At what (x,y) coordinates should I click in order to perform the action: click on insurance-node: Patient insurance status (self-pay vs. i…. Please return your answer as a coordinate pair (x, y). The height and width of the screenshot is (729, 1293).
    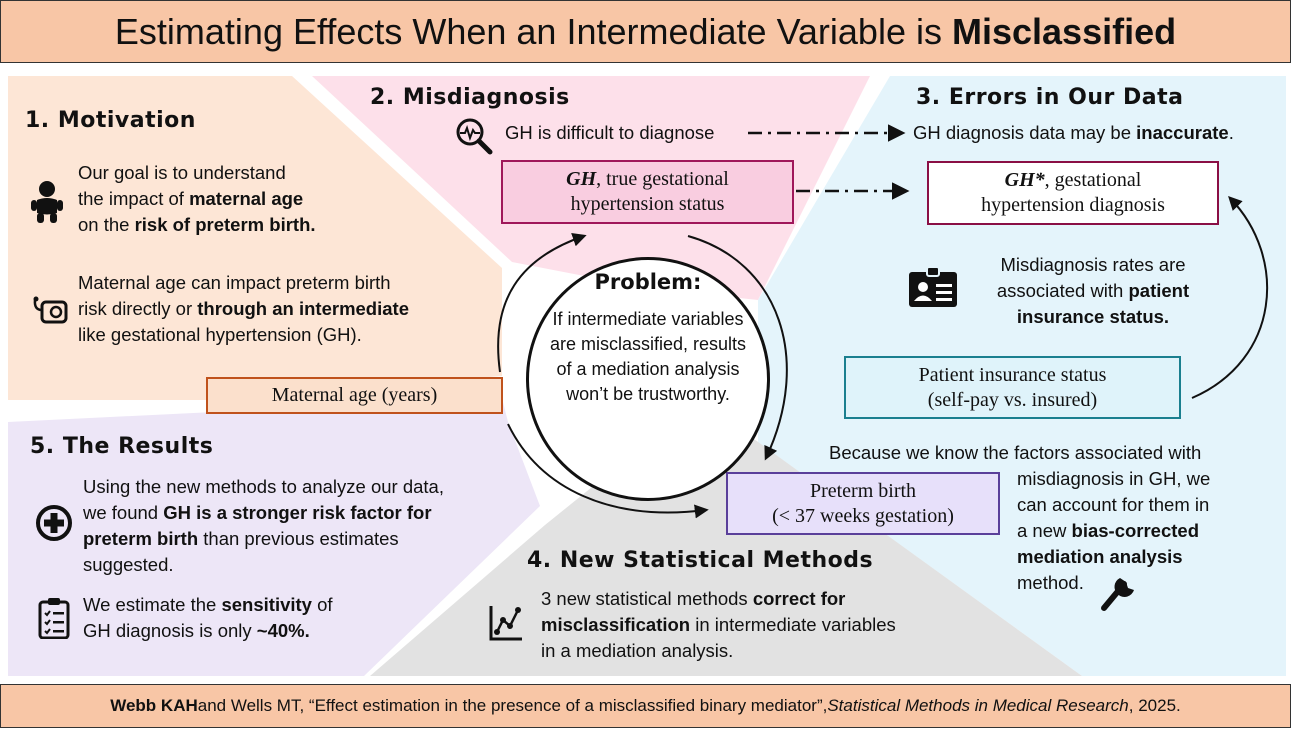
    Looking at the image, I should click on (1012, 387).